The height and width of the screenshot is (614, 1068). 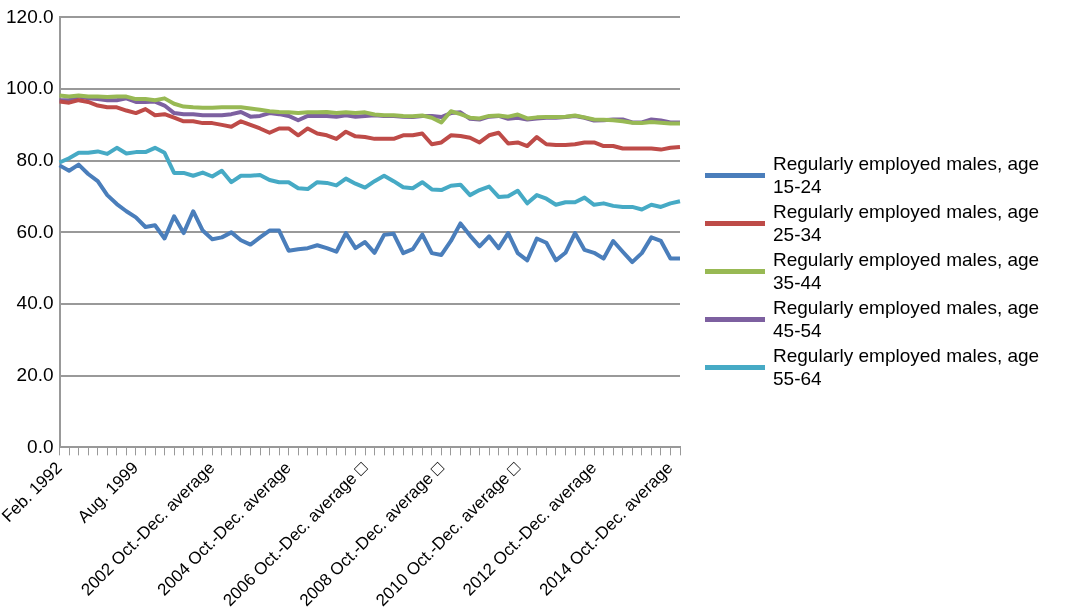 I want to click on legend-label: Regularly employed males, age 35-44, so click(x=907, y=271).